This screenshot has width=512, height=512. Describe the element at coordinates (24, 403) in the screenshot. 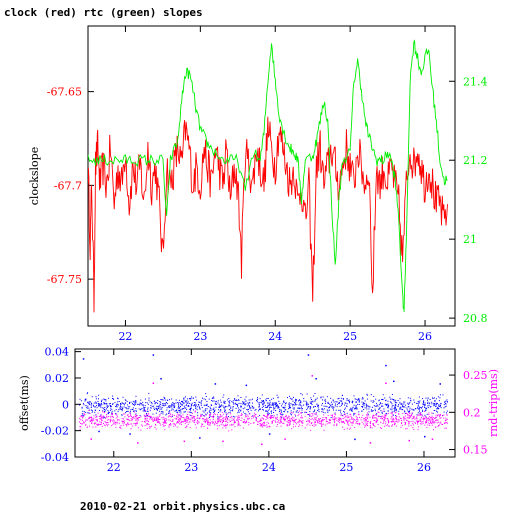

I see `y-axis-label: offset(ms)` at that location.